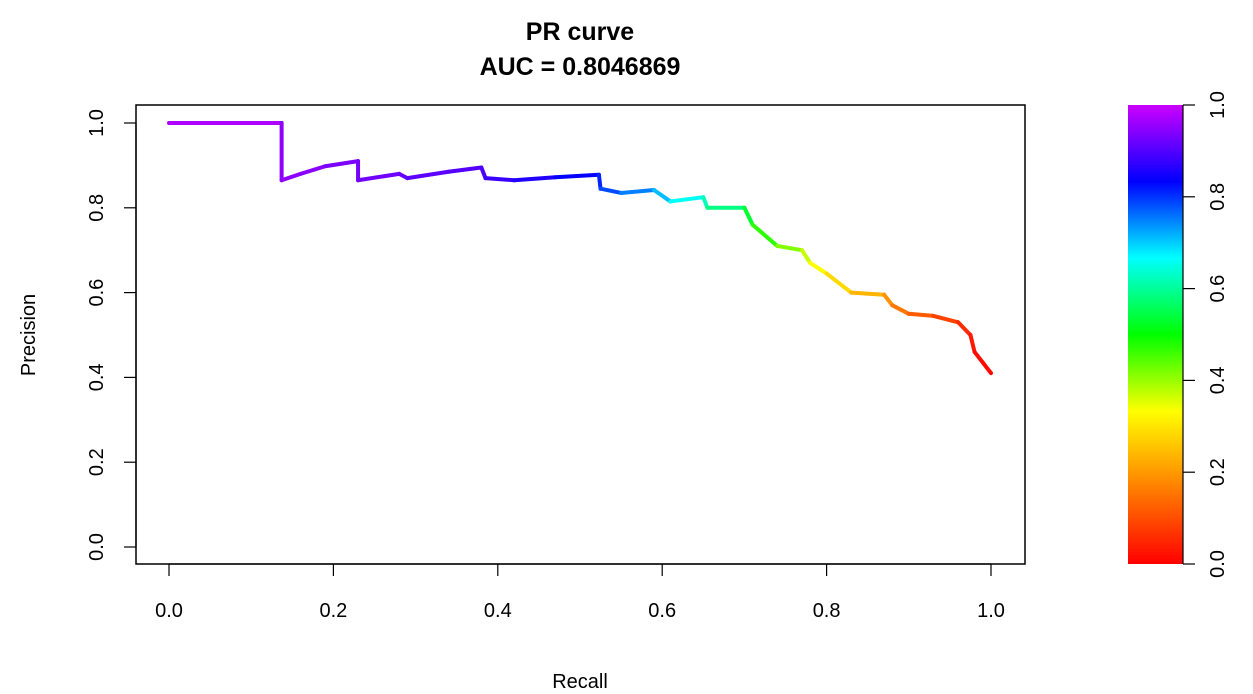  I want to click on colorbar-tick-label: 0.8, so click(1218, 197).